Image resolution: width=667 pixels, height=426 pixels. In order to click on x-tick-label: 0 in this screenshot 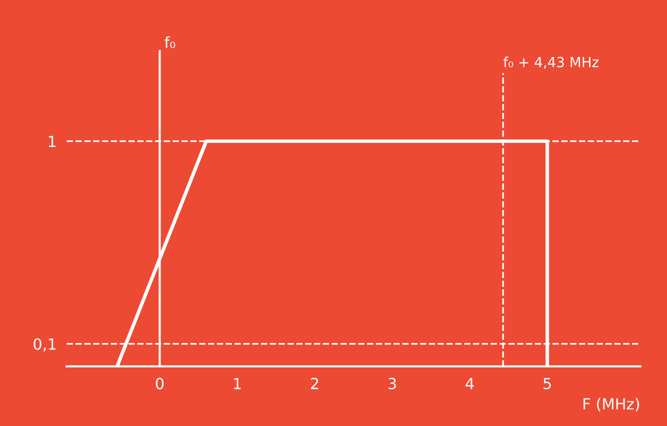, I will do `click(160, 384)`.